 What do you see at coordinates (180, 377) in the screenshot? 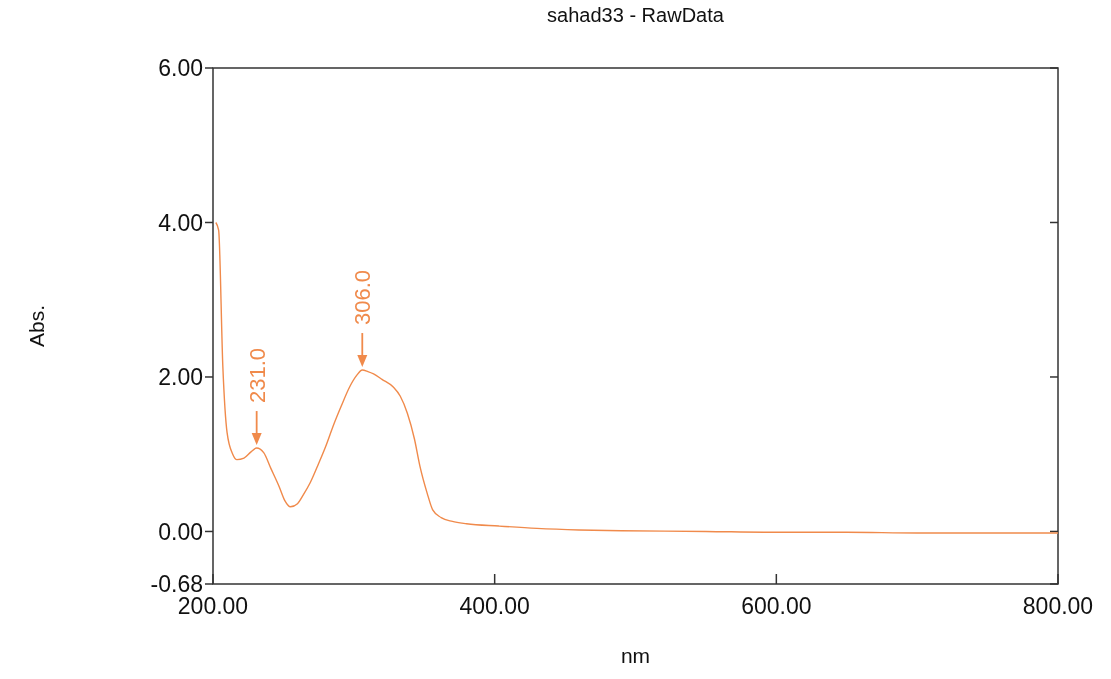
I see `y-tick-label: 2.00` at bounding box center [180, 377].